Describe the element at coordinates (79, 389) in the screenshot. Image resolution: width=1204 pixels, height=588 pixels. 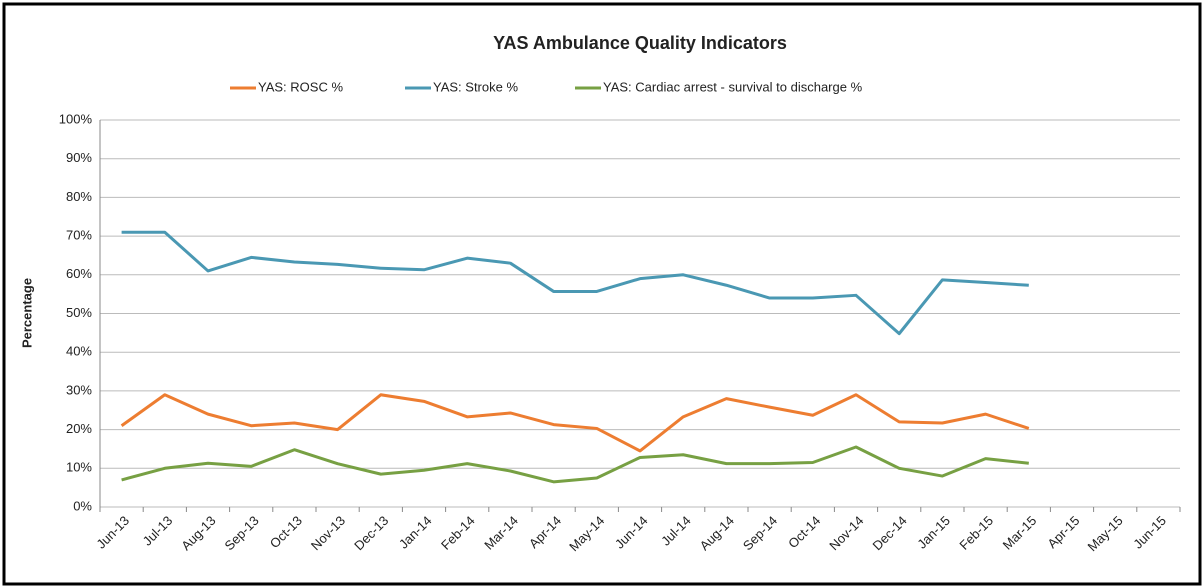
I see `y-tick-label: 30%` at that location.